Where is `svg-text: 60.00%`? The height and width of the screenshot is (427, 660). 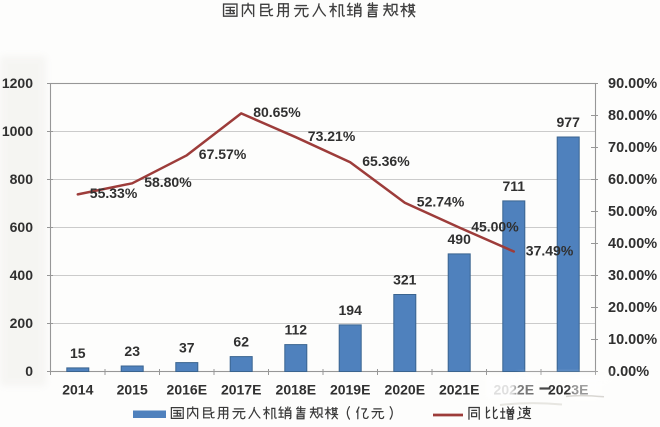 svg-text: 60.00% is located at coordinates (632, 180).